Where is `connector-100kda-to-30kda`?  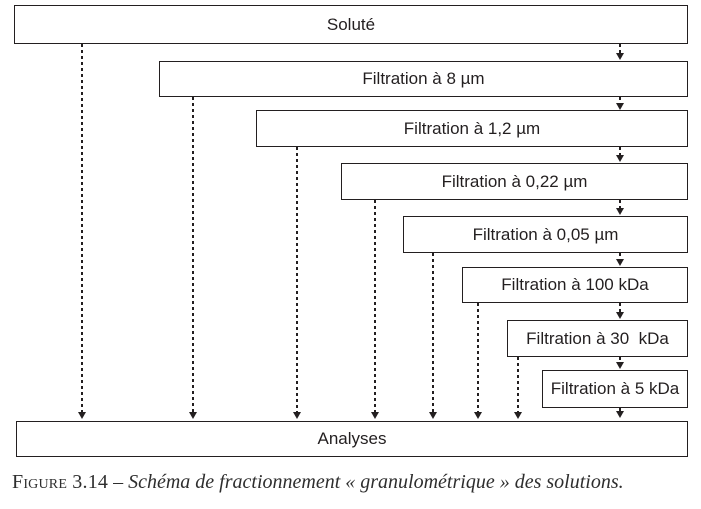
connector-100kda-to-30kda is located at coordinates (620, 307).